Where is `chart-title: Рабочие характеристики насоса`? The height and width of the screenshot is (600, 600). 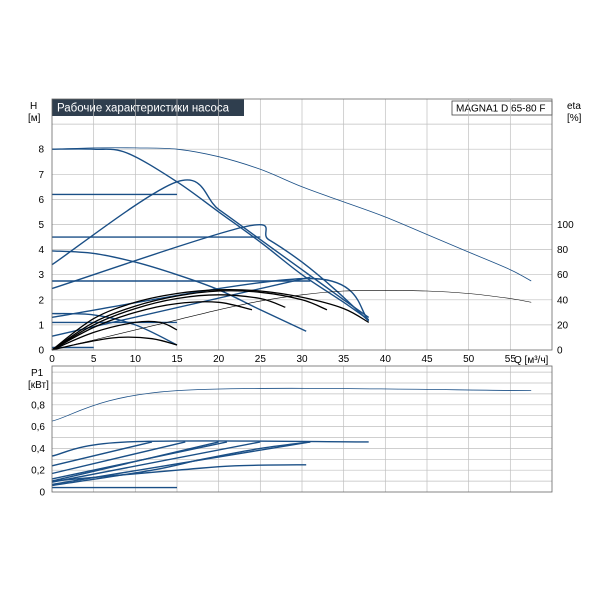 chart-title: Рабочие характеристики насоса is located at coordinates (143, 109).